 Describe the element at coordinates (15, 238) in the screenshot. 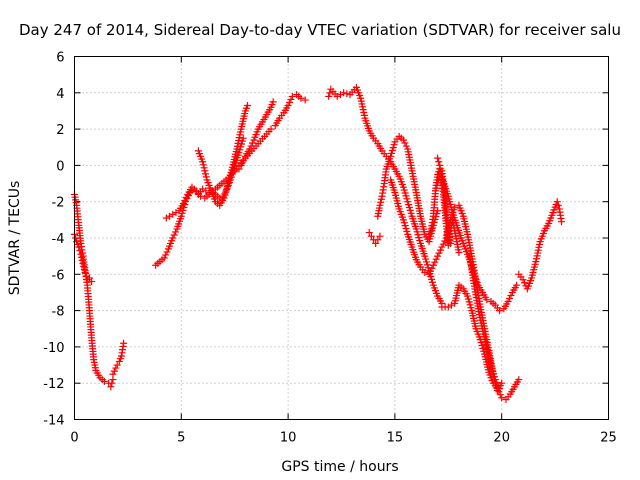

I see `y-axis-label: SDTVAR / TECUs` at that location.